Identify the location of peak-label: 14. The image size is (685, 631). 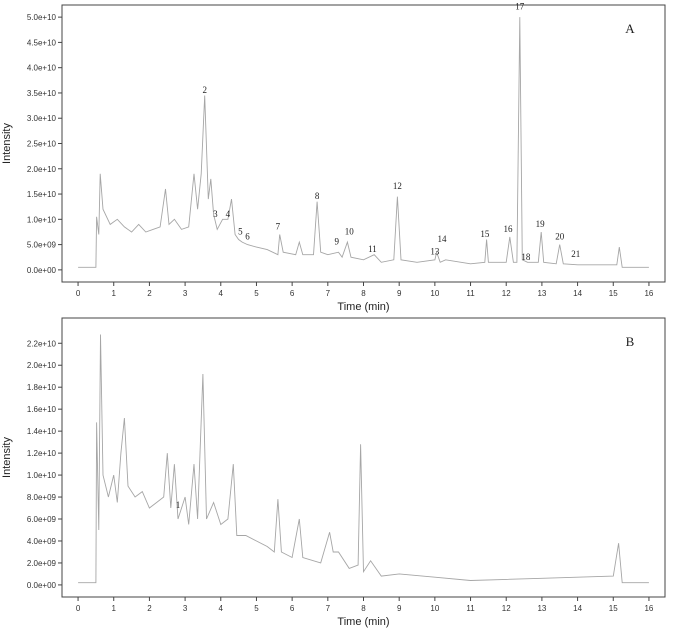
(442, 239).